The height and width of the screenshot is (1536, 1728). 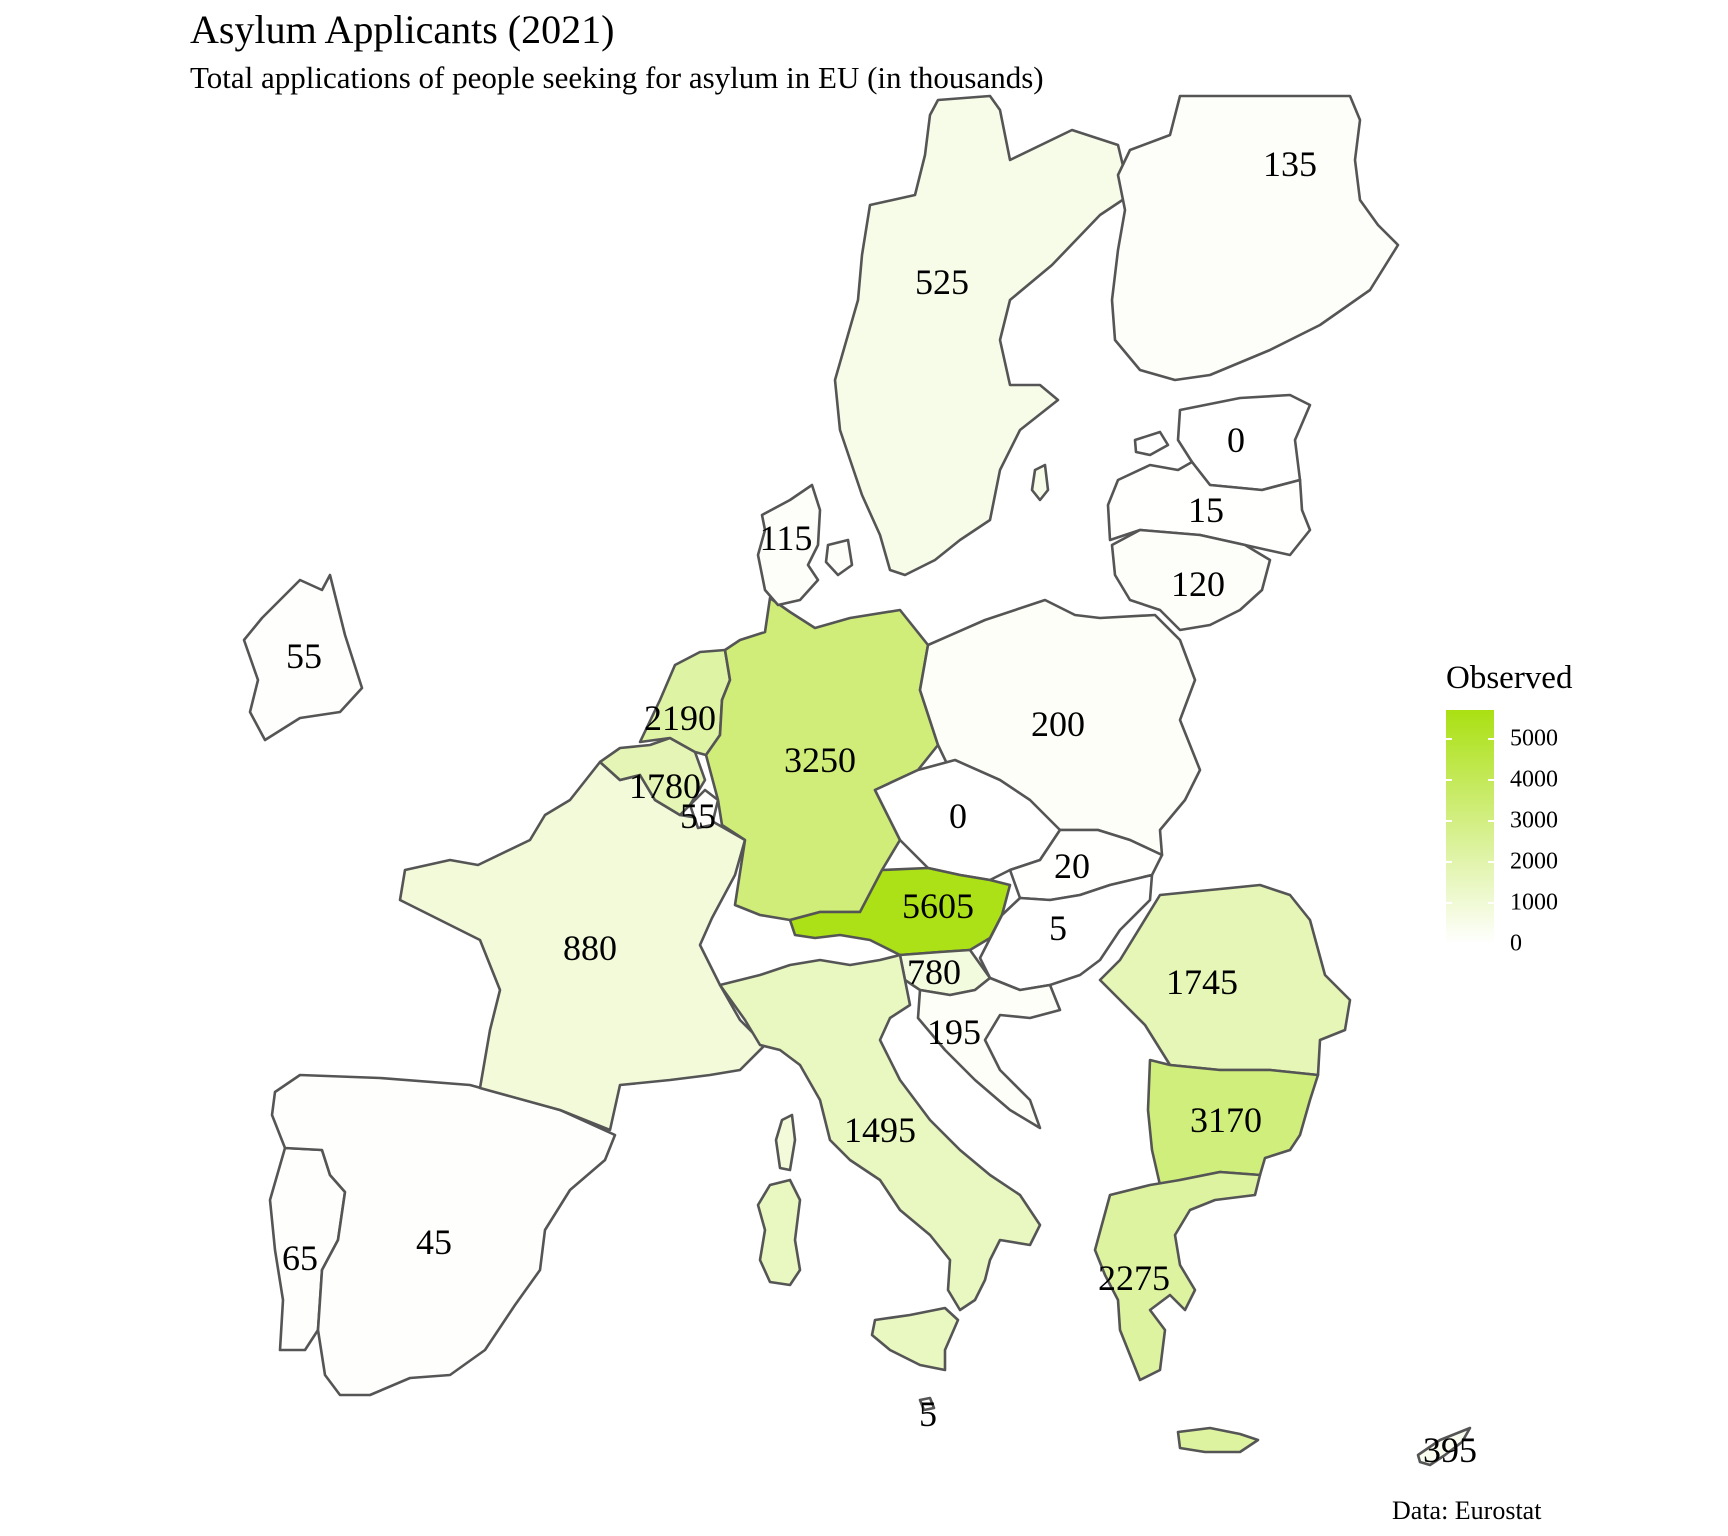 I want to click on label-malta: 5, so click(x=928, y=1414).